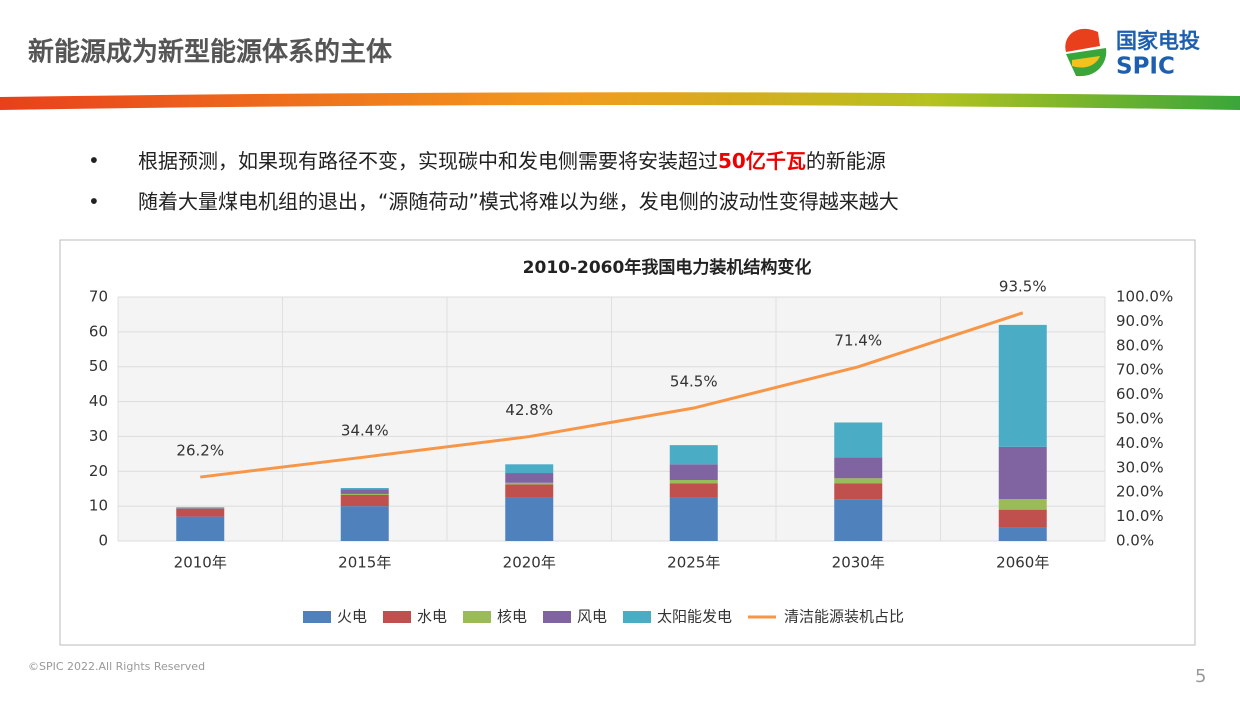  Describe the element at coordinates (1082, 40) in the screenshot. I see `logo-shape` at that location.